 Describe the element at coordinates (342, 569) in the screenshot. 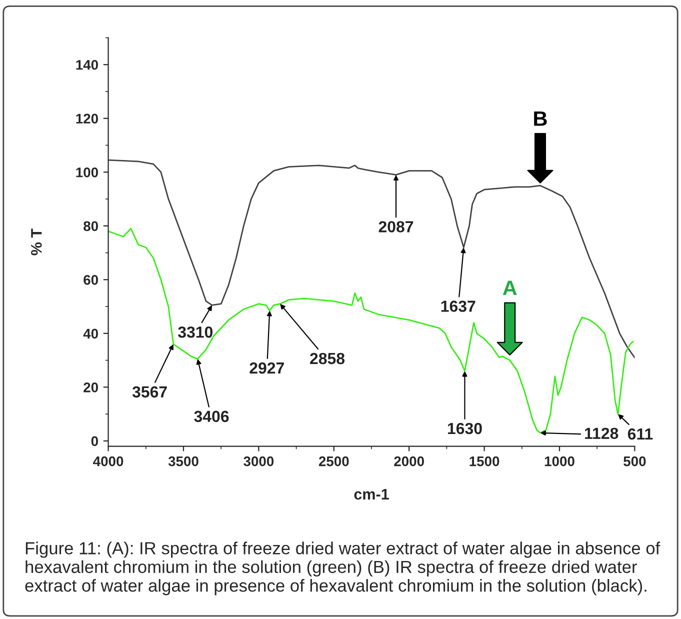

I see `caption: Figure 11: (A): IR spectra of freeze dried water extract of water algae in absence of hexavalent chromium in the solution (green) (B) IR spectra of freeze dried water extract of water algae in presence of hexavalent chromium in the solution (black).` at that location.